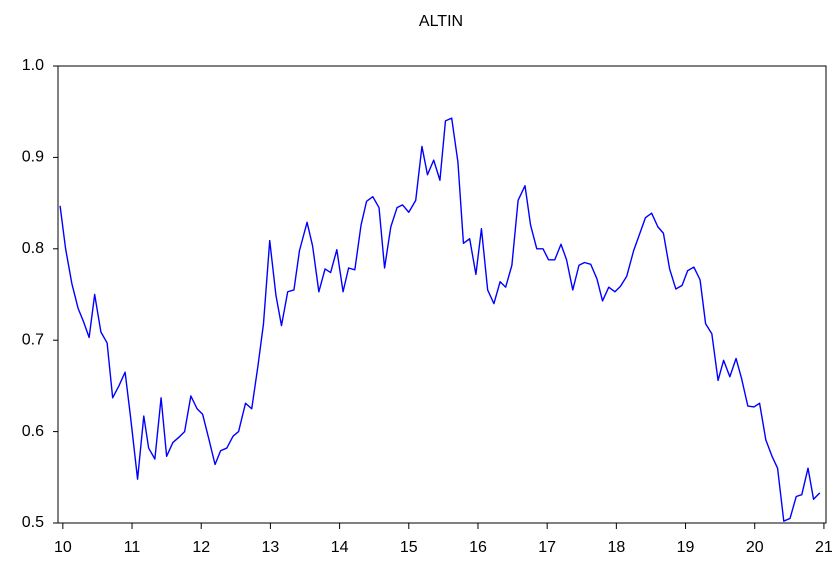 The image size is (837, 570). Describe the element at coordinates (755, 547) in the screenshot. I see `x-tick-label: 20` at that location.